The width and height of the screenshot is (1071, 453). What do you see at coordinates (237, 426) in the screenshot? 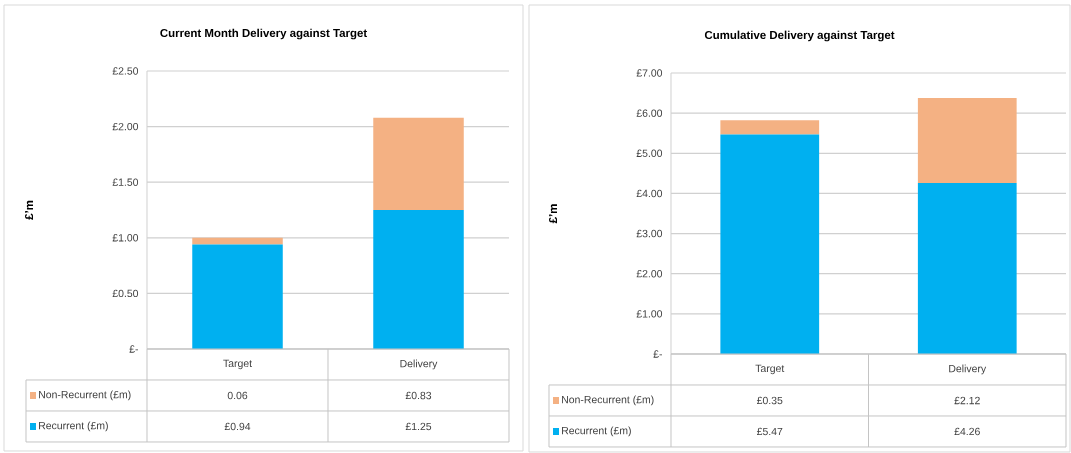
I see `data-label: £0.94` at bounding box center [237, 426].